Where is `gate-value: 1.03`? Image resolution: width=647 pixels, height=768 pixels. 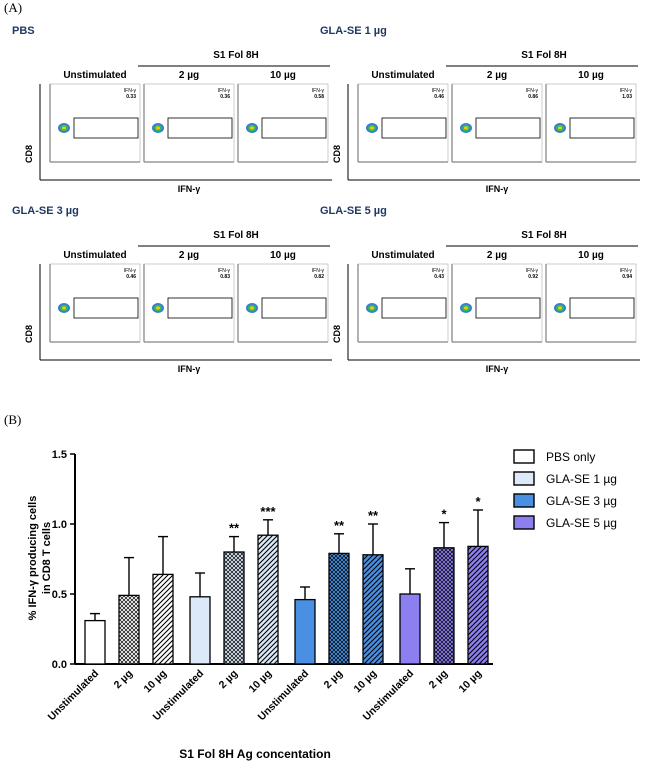
gate-value: 1.03 is located at coordinates (627, 97).